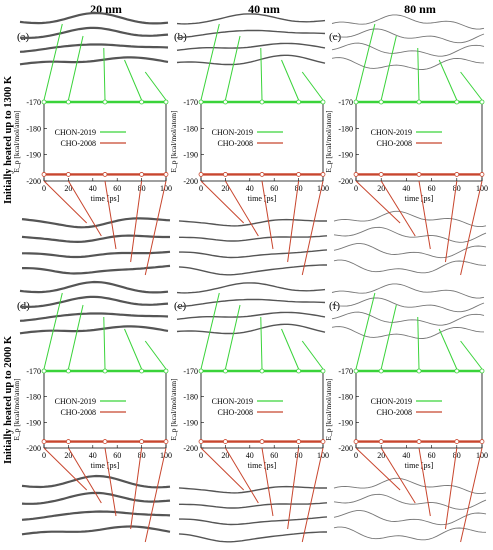  What do you see at coordinates (33, 128) in the screenshot?
I see `y-tick-label: -180` at bounding box center [33, 128].